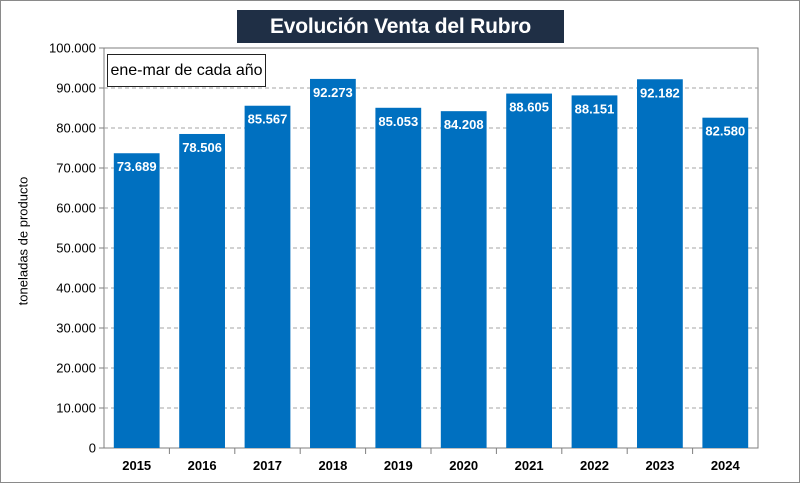  Describe the element at coordinates (268, 119) in the screenshot. I see `data-label-2017: 85.567` at that location.